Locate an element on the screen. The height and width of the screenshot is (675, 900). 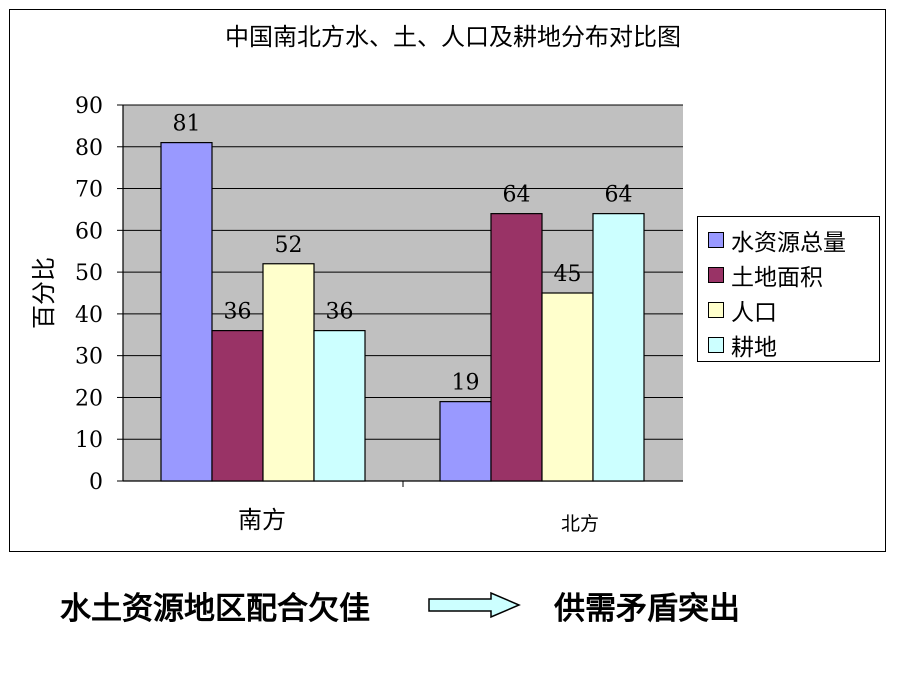
y-tick-label: 30 is located at coordinates (89, 357).